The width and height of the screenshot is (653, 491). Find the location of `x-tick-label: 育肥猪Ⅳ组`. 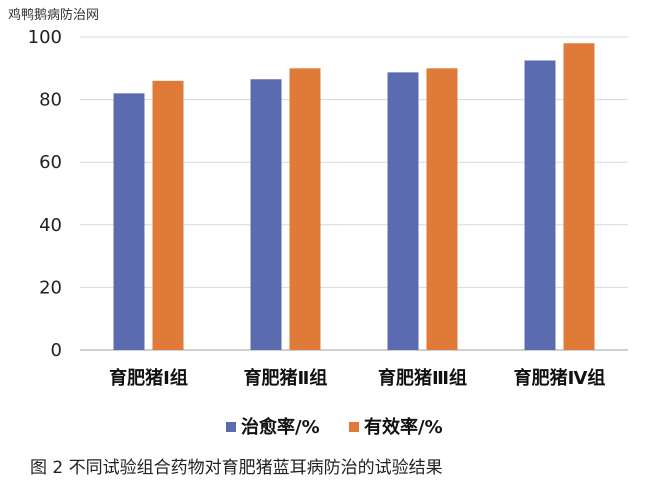

x-tick-label: 育肥猪Ⅳ组 is located at coordinates (560, 378).